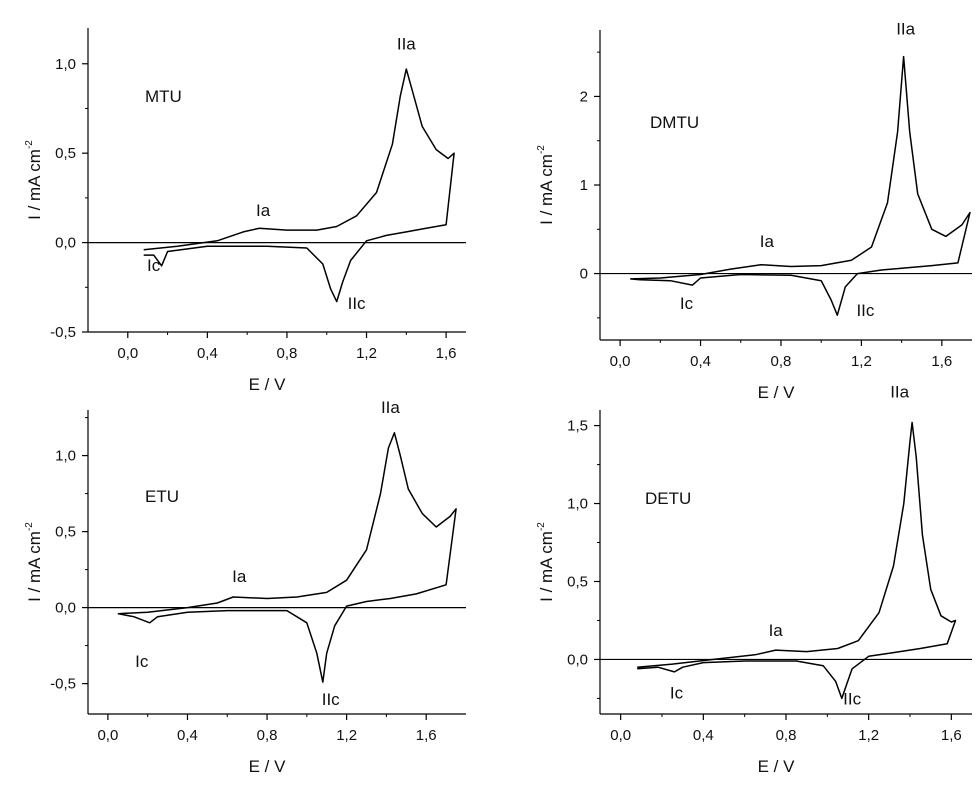 The width and height of the screenshot is (976, 789). Describe the element at coordinates (668, 498) in the screenshot. I see `compound-label: DETU` at that location.